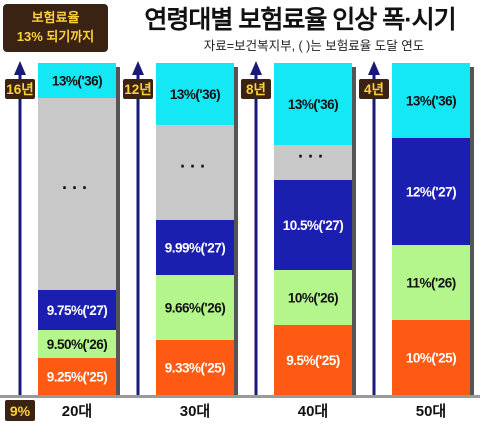  Describe the element at coordinates (300, 20) in the screenshot. I see `chart-title: 연령대별 보험료율 인상 폭·시기` at that location.